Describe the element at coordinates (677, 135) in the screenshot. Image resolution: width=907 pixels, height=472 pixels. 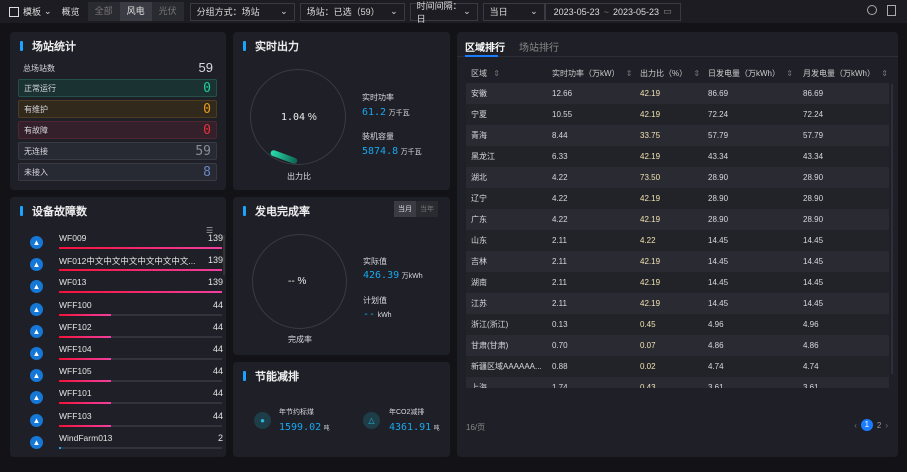
I see `table-row: 青海 8.44 33.75 57.79 57.79` at that location.